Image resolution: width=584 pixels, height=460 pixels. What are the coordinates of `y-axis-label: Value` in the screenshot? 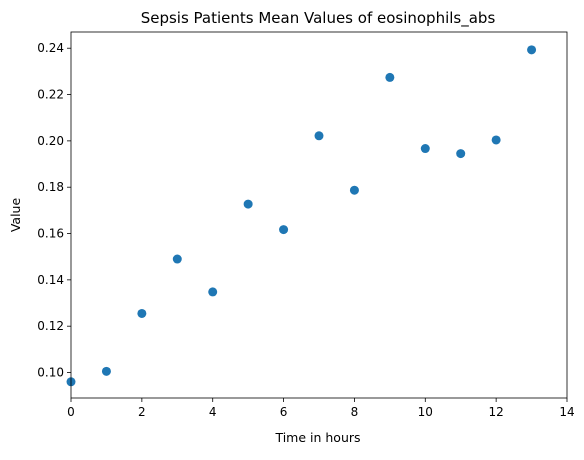 It's located at (15, 215).